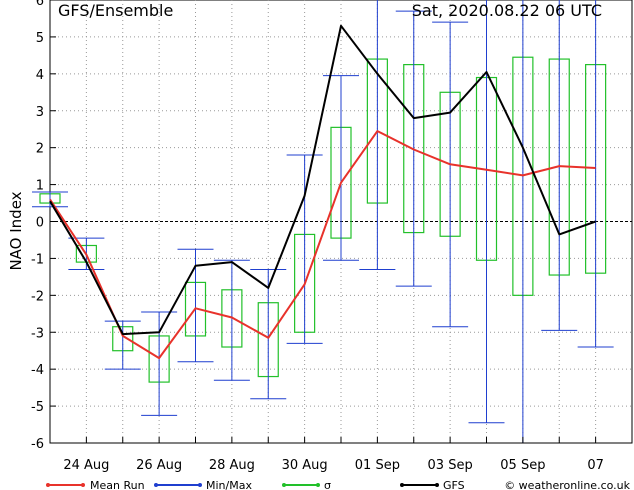 This screenshot has height=490, width=634. What do you see at coordinates (327, 484) in the screenshot?
I see `legend-label-sigma: σ` at bounding box center [327, 484].